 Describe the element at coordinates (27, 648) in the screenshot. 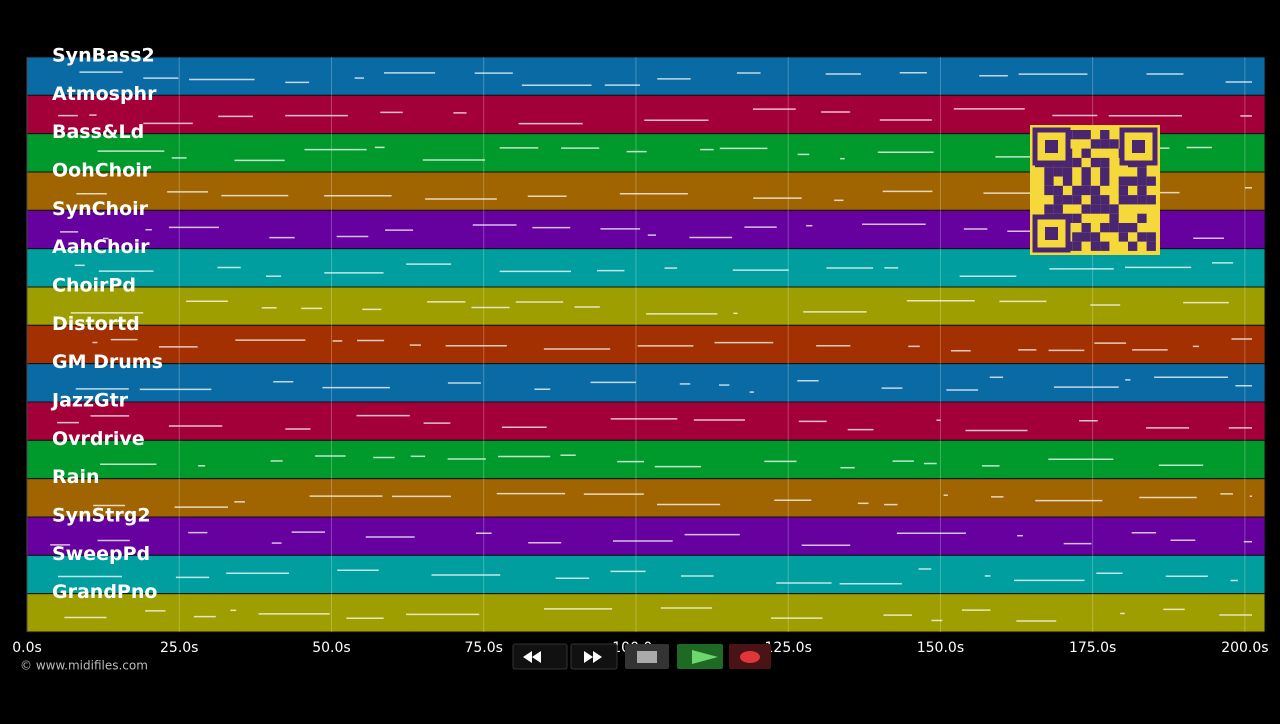

I see `x-tick-label: 0.0s` at that location.